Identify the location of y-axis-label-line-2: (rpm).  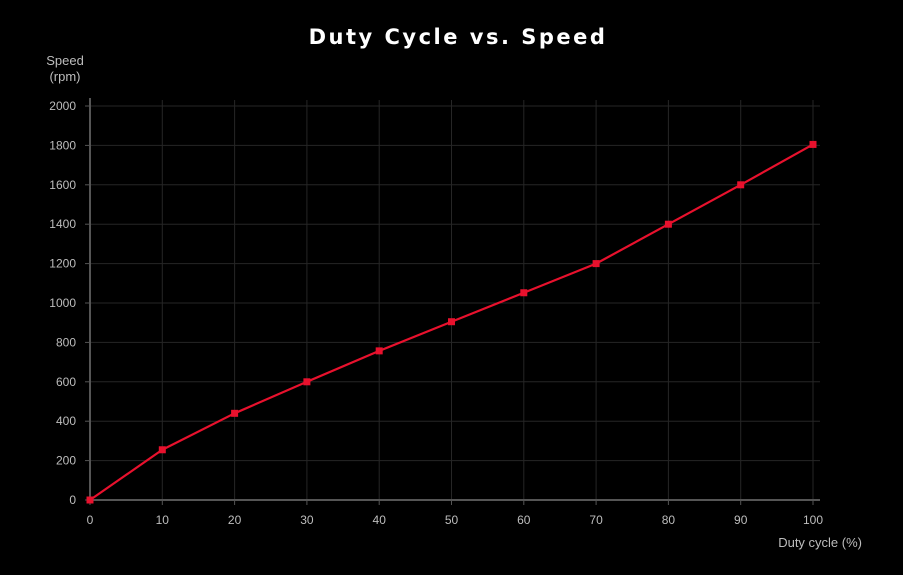
(64, 76).